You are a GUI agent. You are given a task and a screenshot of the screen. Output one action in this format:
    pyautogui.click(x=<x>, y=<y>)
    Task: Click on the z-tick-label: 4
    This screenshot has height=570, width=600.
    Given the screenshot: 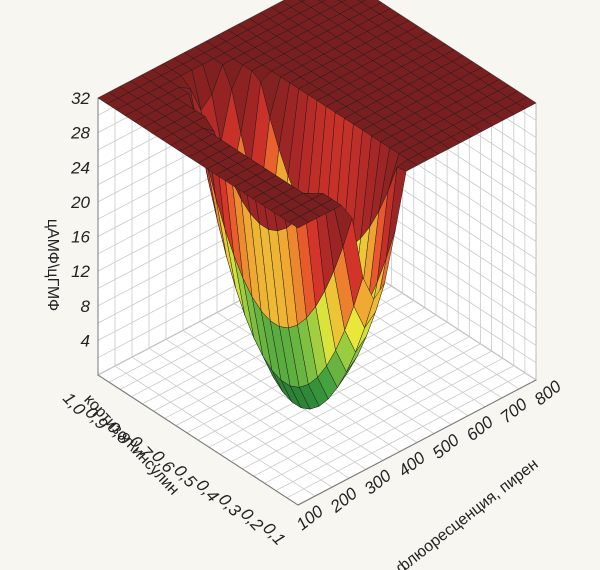 What is the action you would take?
    pyautogui.click(x=85, y=340)
    